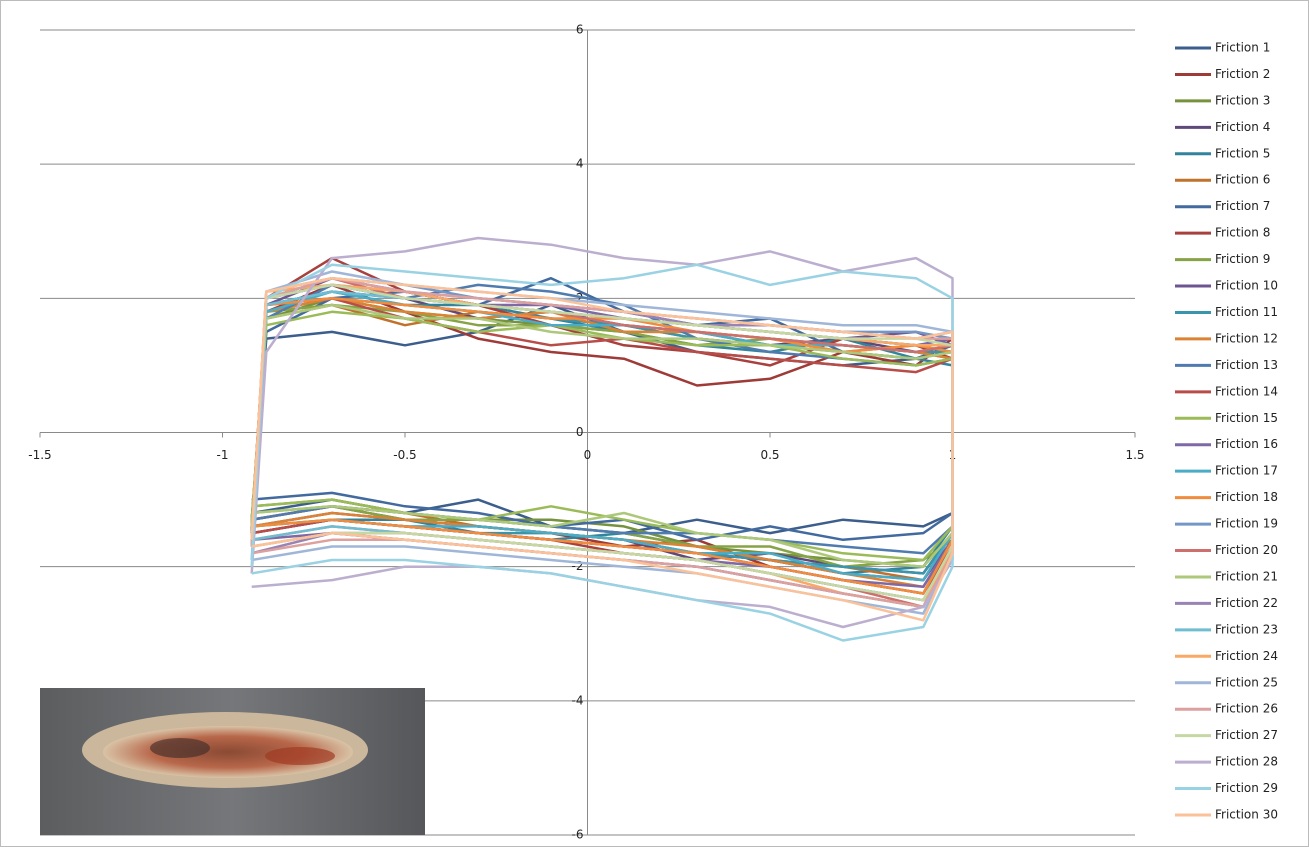 The height and width of the screenshot is (847, 1309). What do you see at coordinates (1242, 74) in the screenshot?
I see `legend-label: Friction 2` at bounding box center [1242, 74].